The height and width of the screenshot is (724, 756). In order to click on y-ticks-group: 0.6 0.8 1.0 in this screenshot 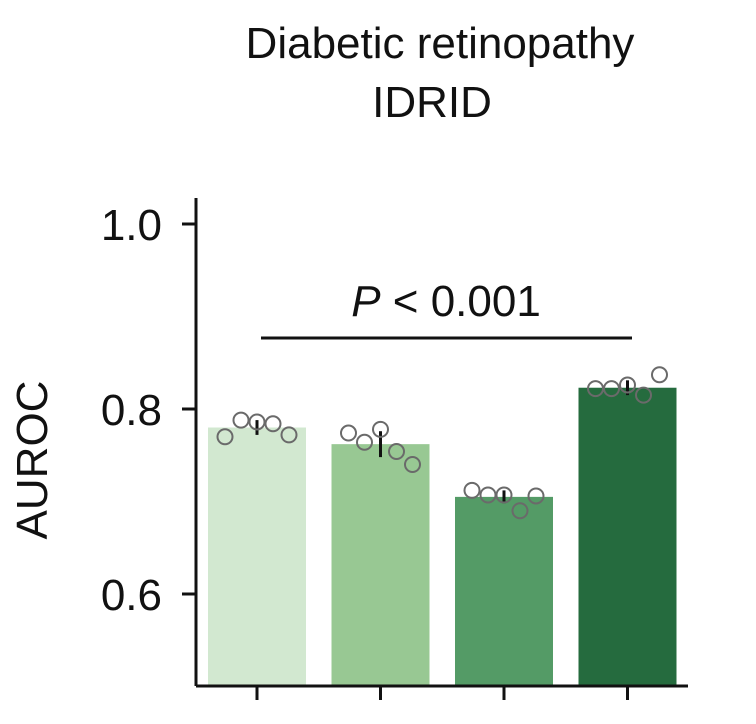, I will do `click(148, 410)`.